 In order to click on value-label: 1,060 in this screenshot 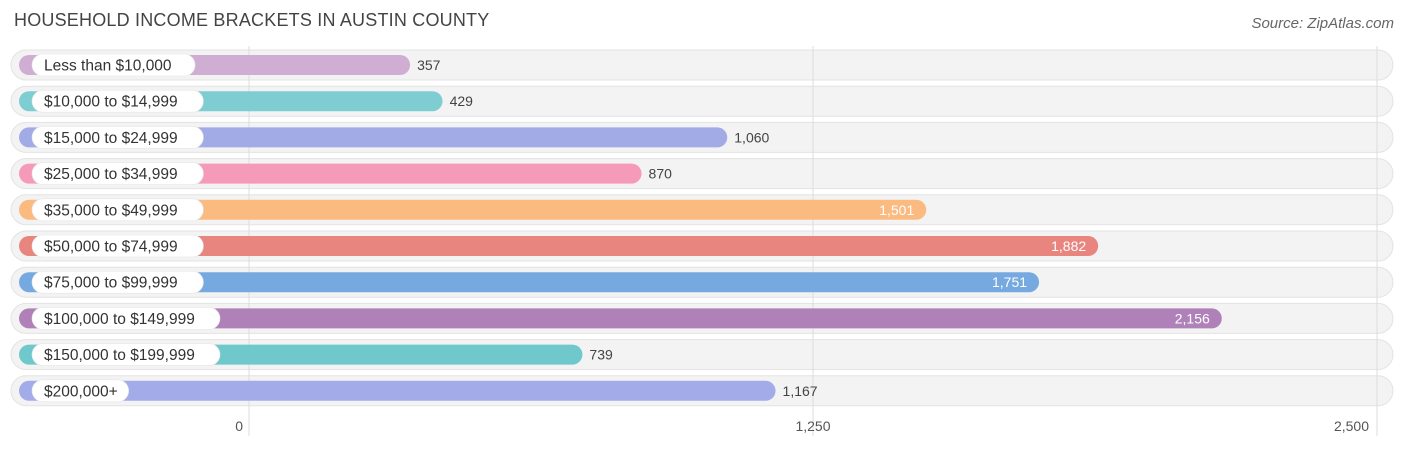, I will do `click(751, 137)`.